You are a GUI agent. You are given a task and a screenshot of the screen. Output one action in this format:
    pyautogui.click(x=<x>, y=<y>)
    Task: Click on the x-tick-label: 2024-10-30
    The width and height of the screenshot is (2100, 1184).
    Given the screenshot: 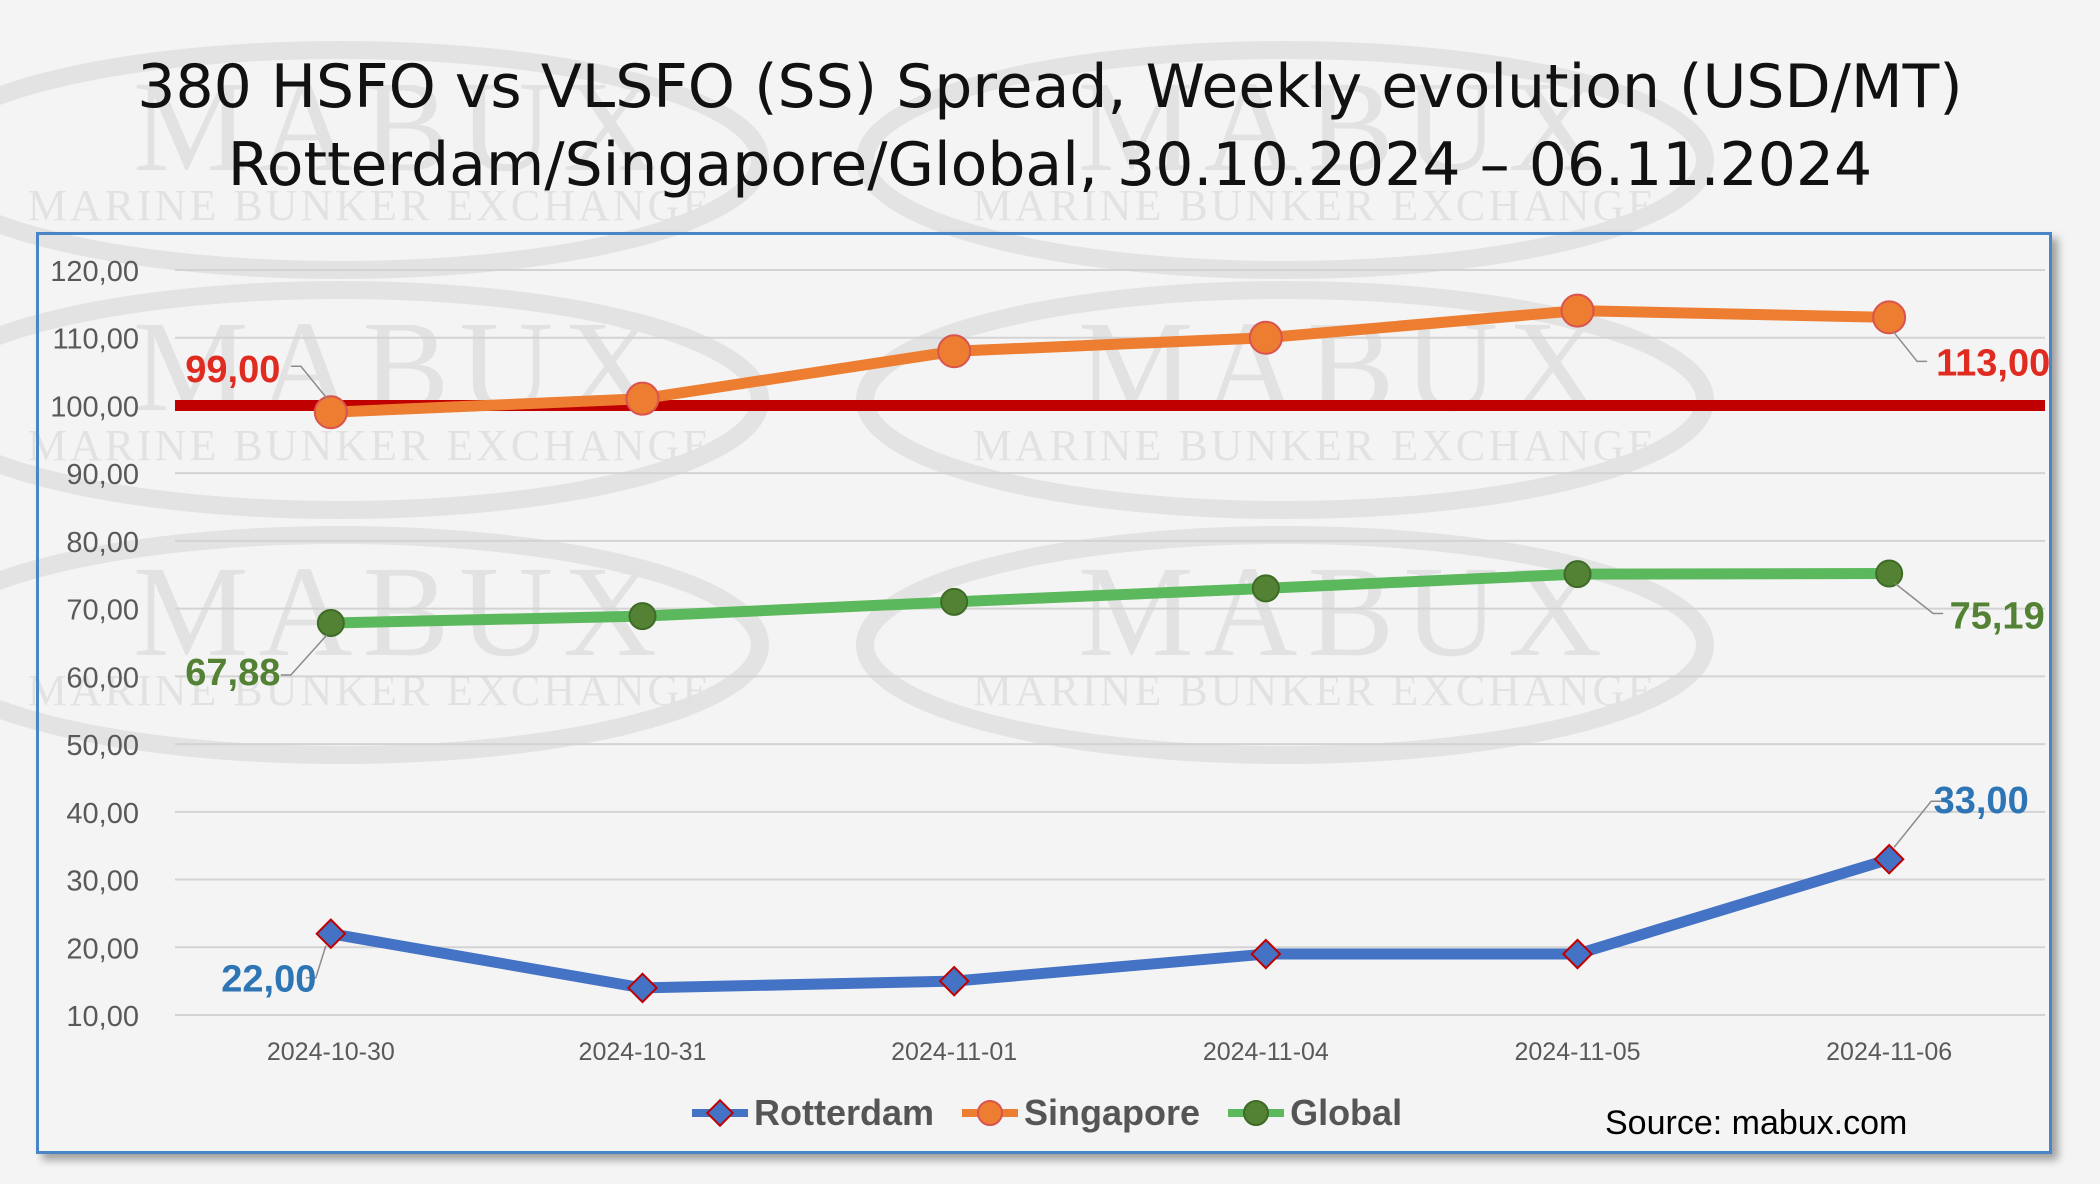 What is the action you would take?
    pyautogui.click(x=331, y=1052)
    